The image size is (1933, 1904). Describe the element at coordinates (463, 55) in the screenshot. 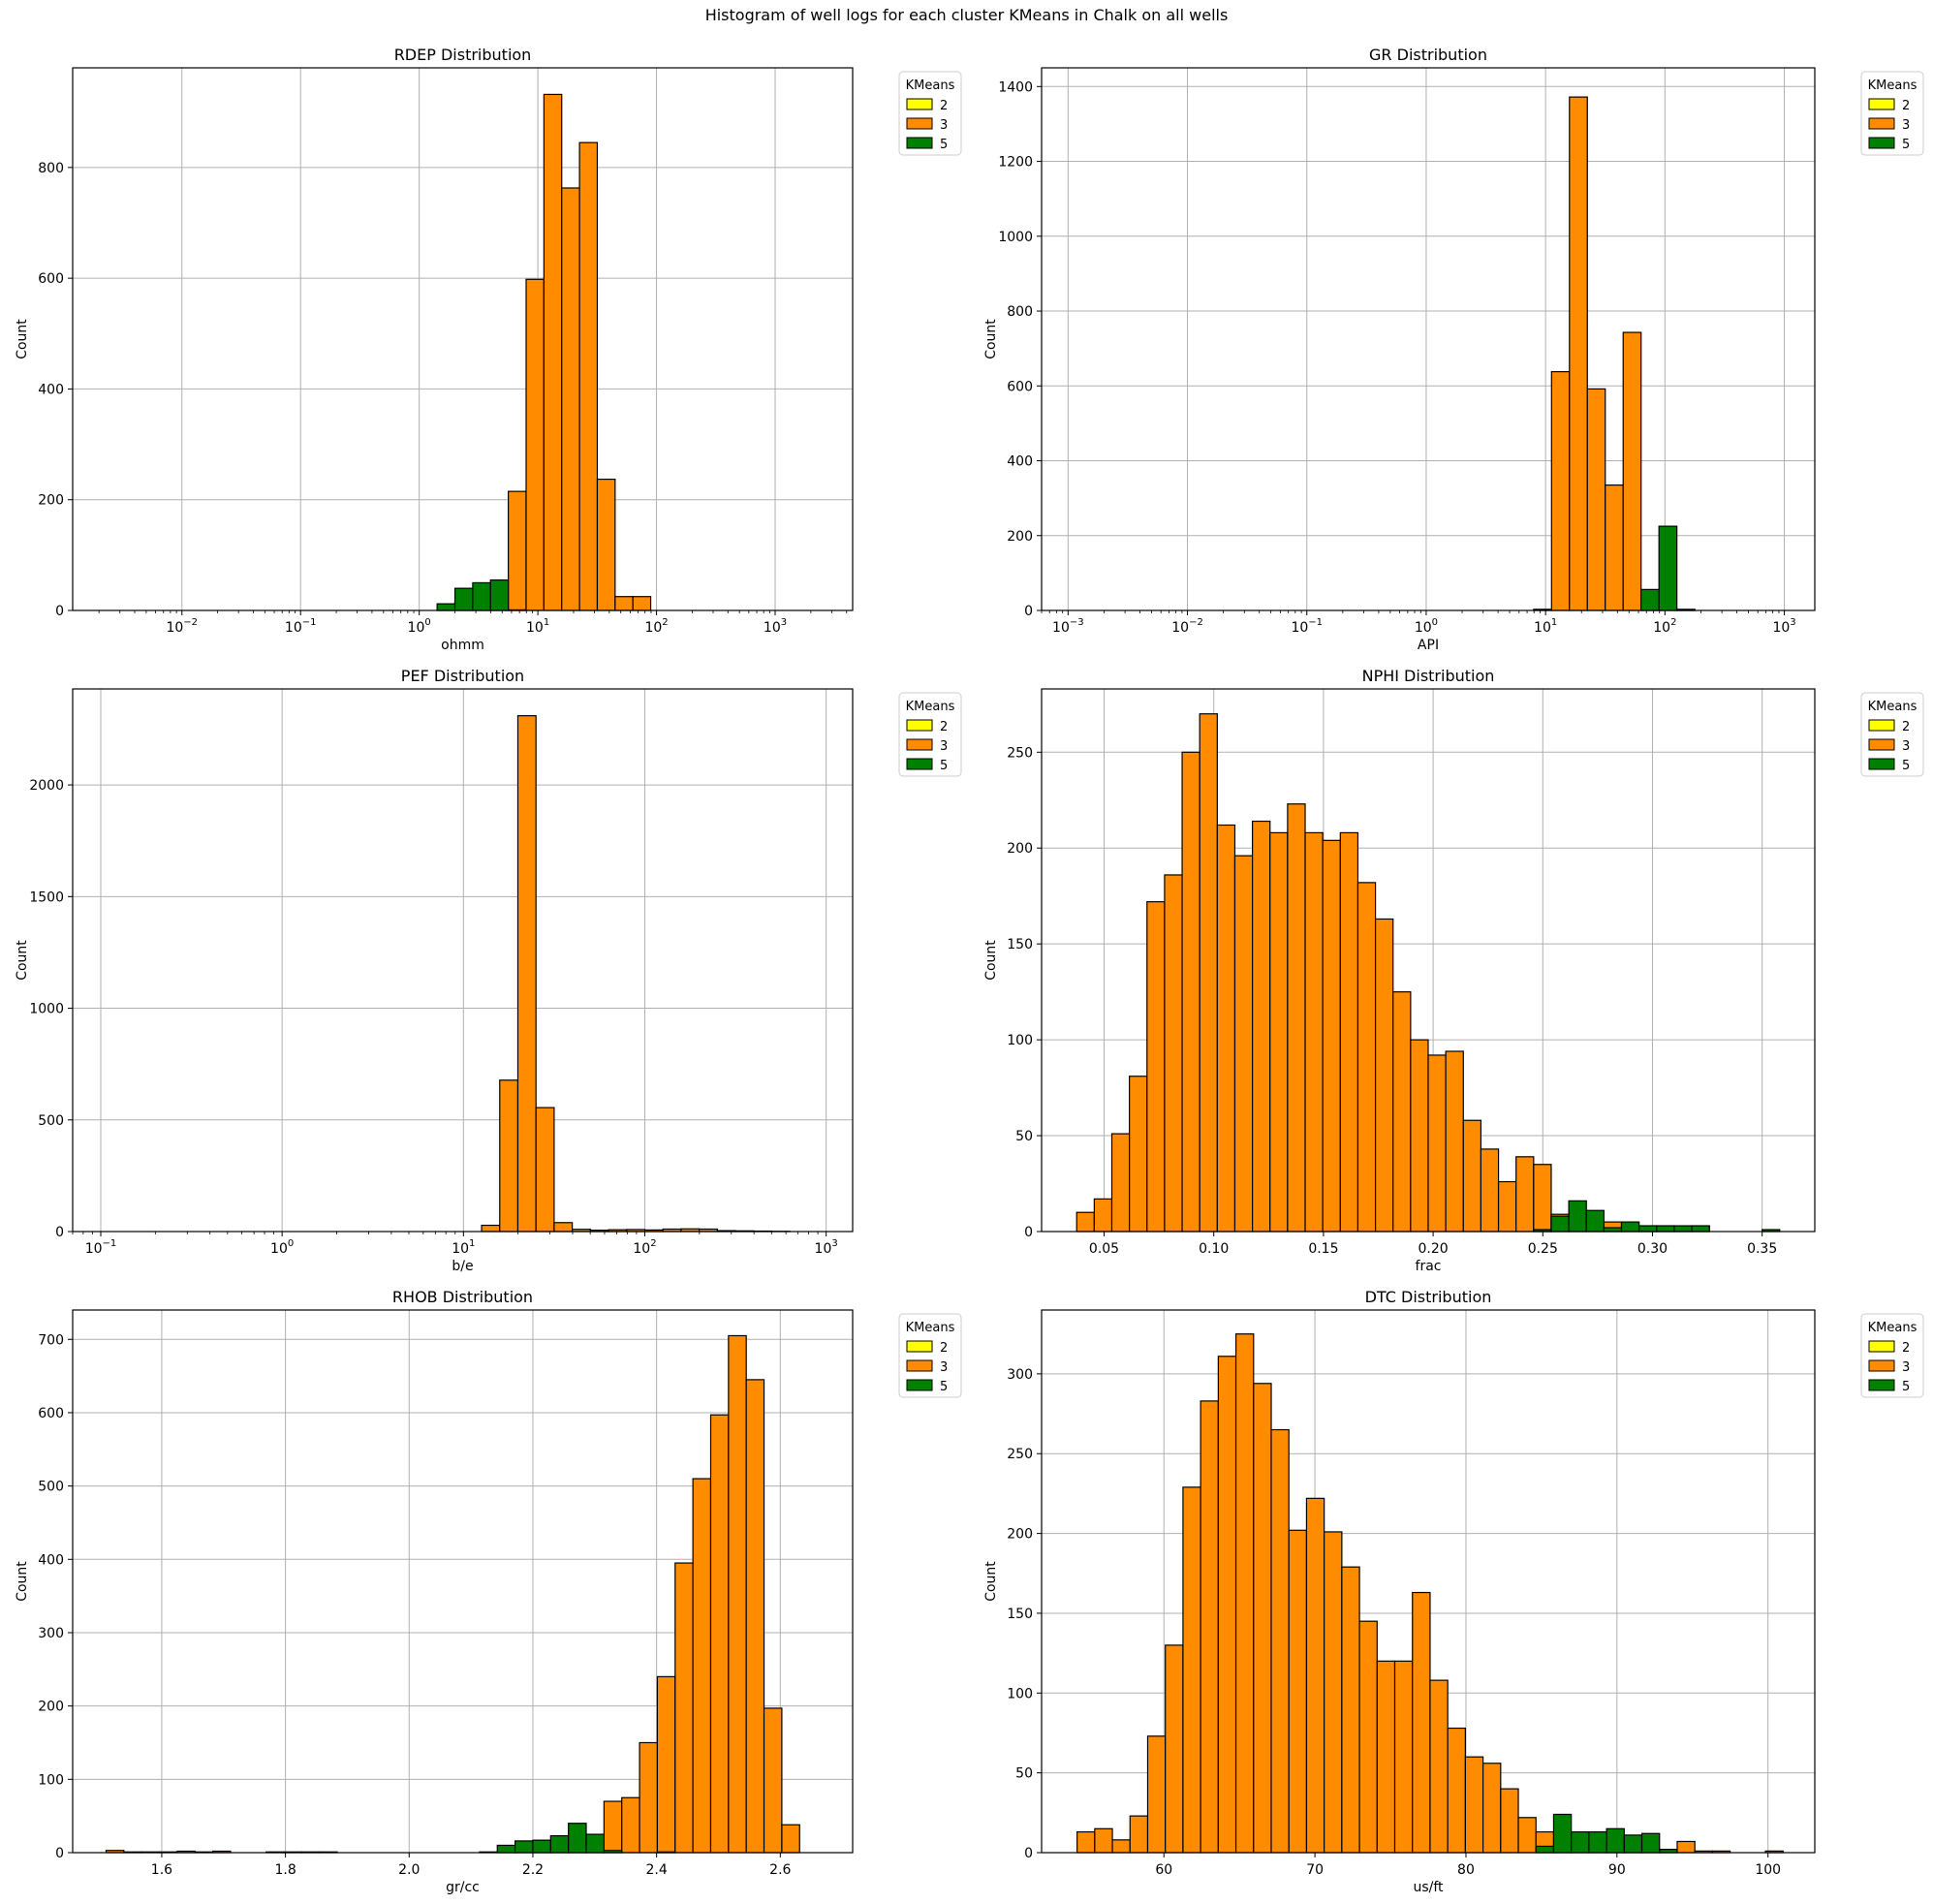

I see `subplot-title: RDEP Distribution` at that location.